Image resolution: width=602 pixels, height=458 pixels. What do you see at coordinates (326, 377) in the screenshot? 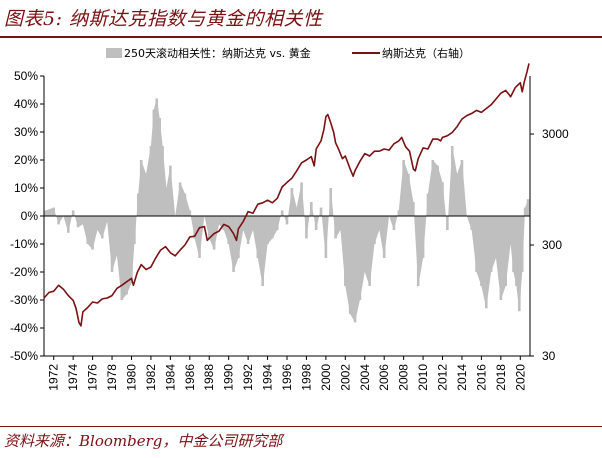
I see `x-tick-label: 2000` at bounding box center [326, 377].